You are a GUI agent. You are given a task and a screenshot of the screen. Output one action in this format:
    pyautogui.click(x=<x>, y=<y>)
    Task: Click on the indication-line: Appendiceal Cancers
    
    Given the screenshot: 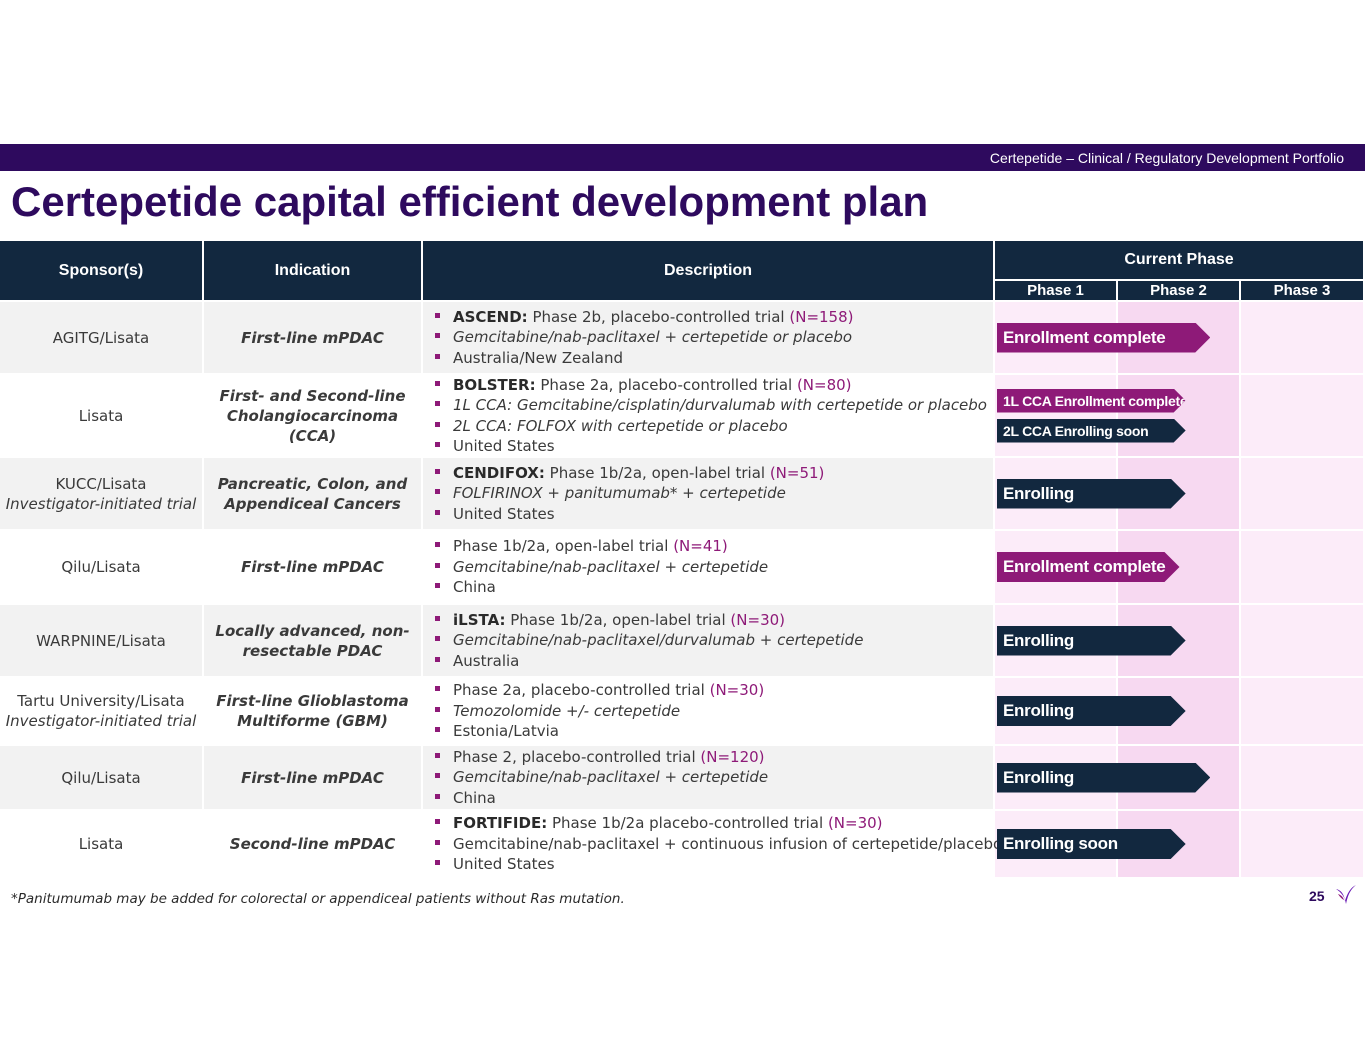 What is the action you would take?
    pyautogui.click(x=312, y=503)
    